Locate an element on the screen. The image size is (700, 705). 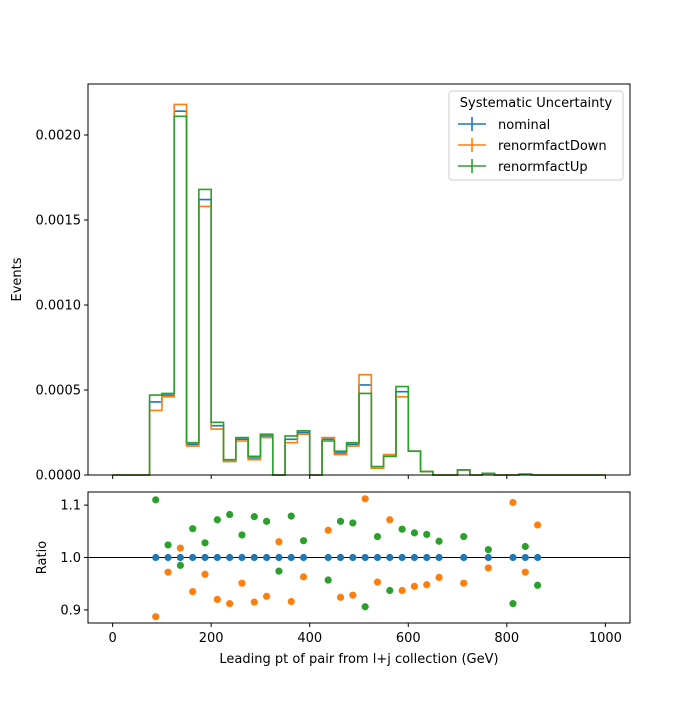
x-tick-label: 800 is located at coordinates (506, 638).